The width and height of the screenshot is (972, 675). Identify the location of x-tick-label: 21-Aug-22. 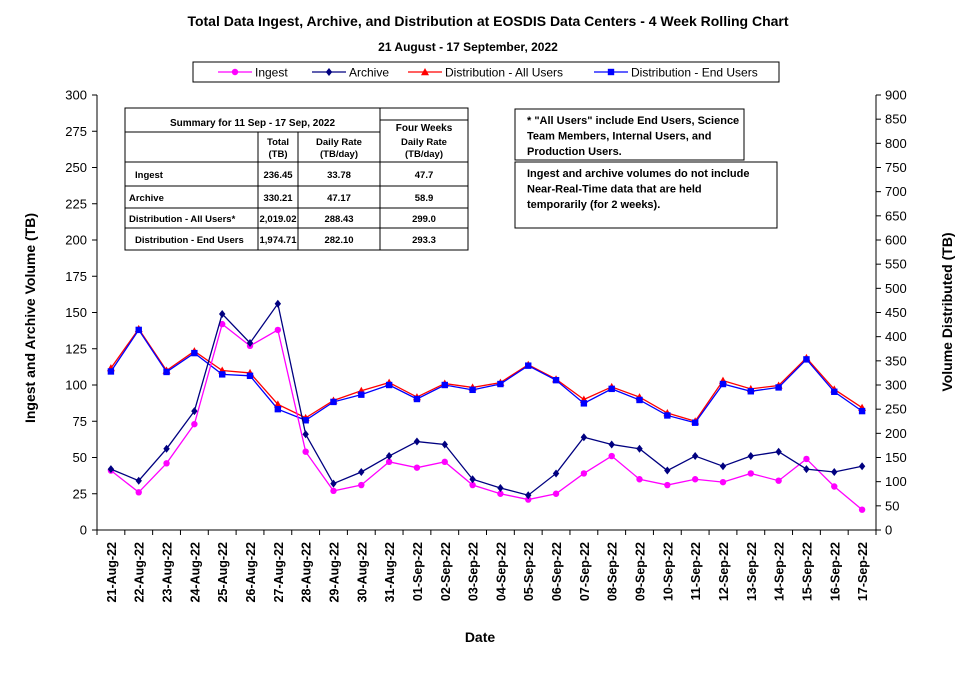
(112, 572).